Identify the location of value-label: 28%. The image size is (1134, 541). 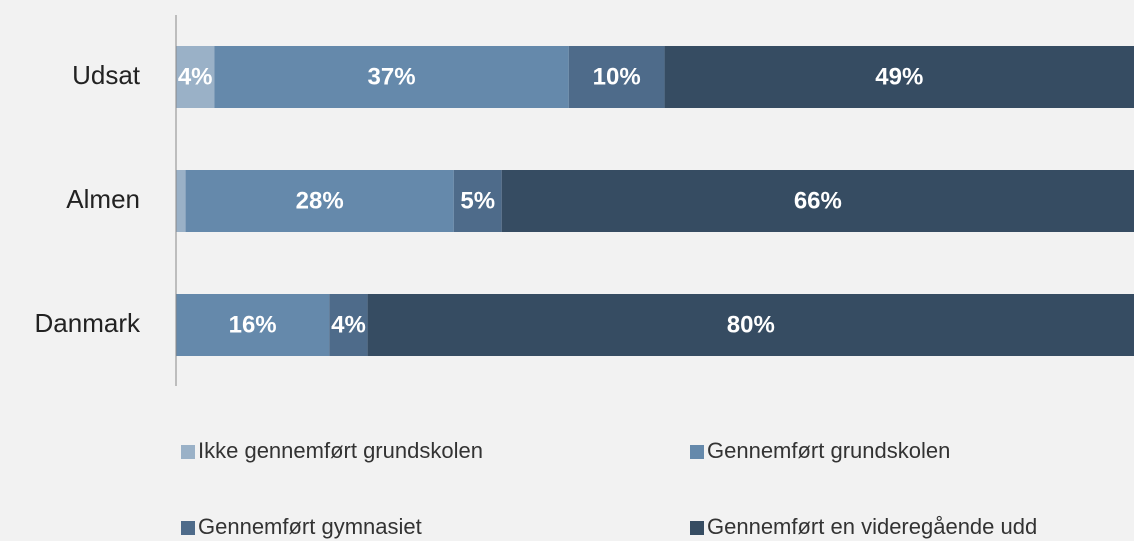
(320, 200).